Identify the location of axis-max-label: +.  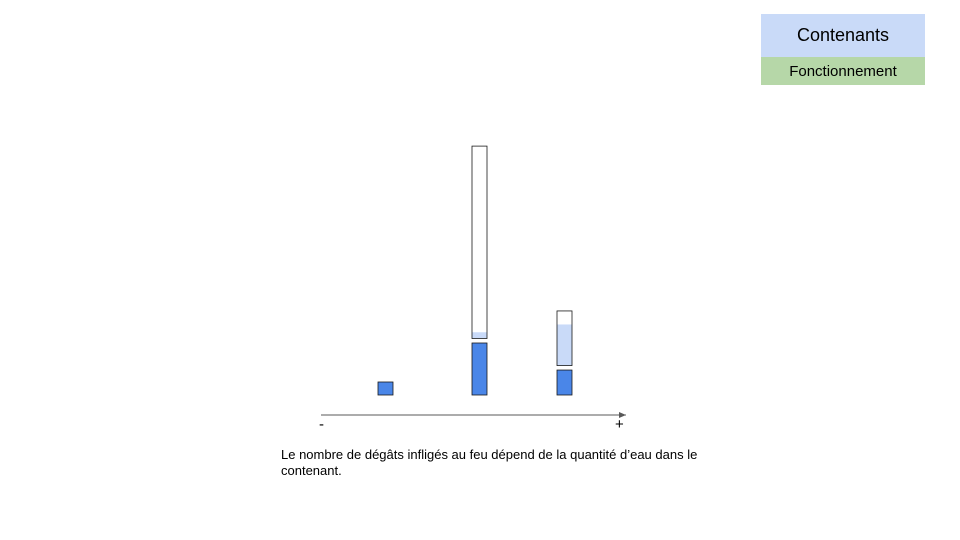
(619, 424).